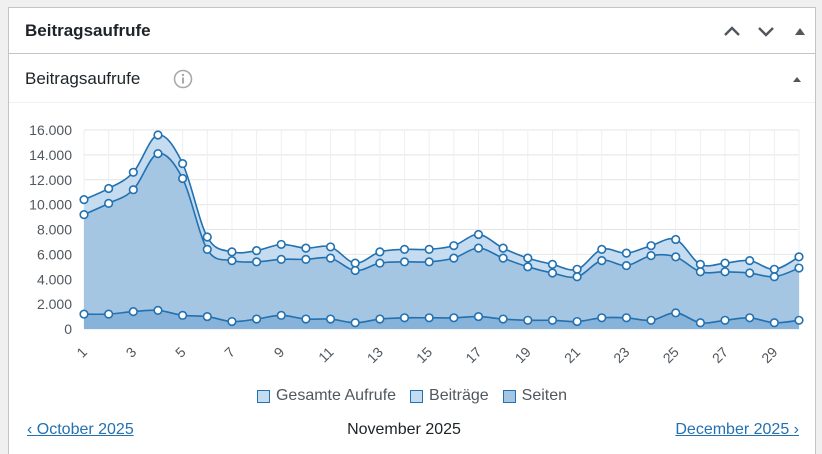 The width and height of the screenshot is (822, 454). Describe the element at coordinates (417, 396) in the screenshot. I see `legend-swatch-posts` at that location.